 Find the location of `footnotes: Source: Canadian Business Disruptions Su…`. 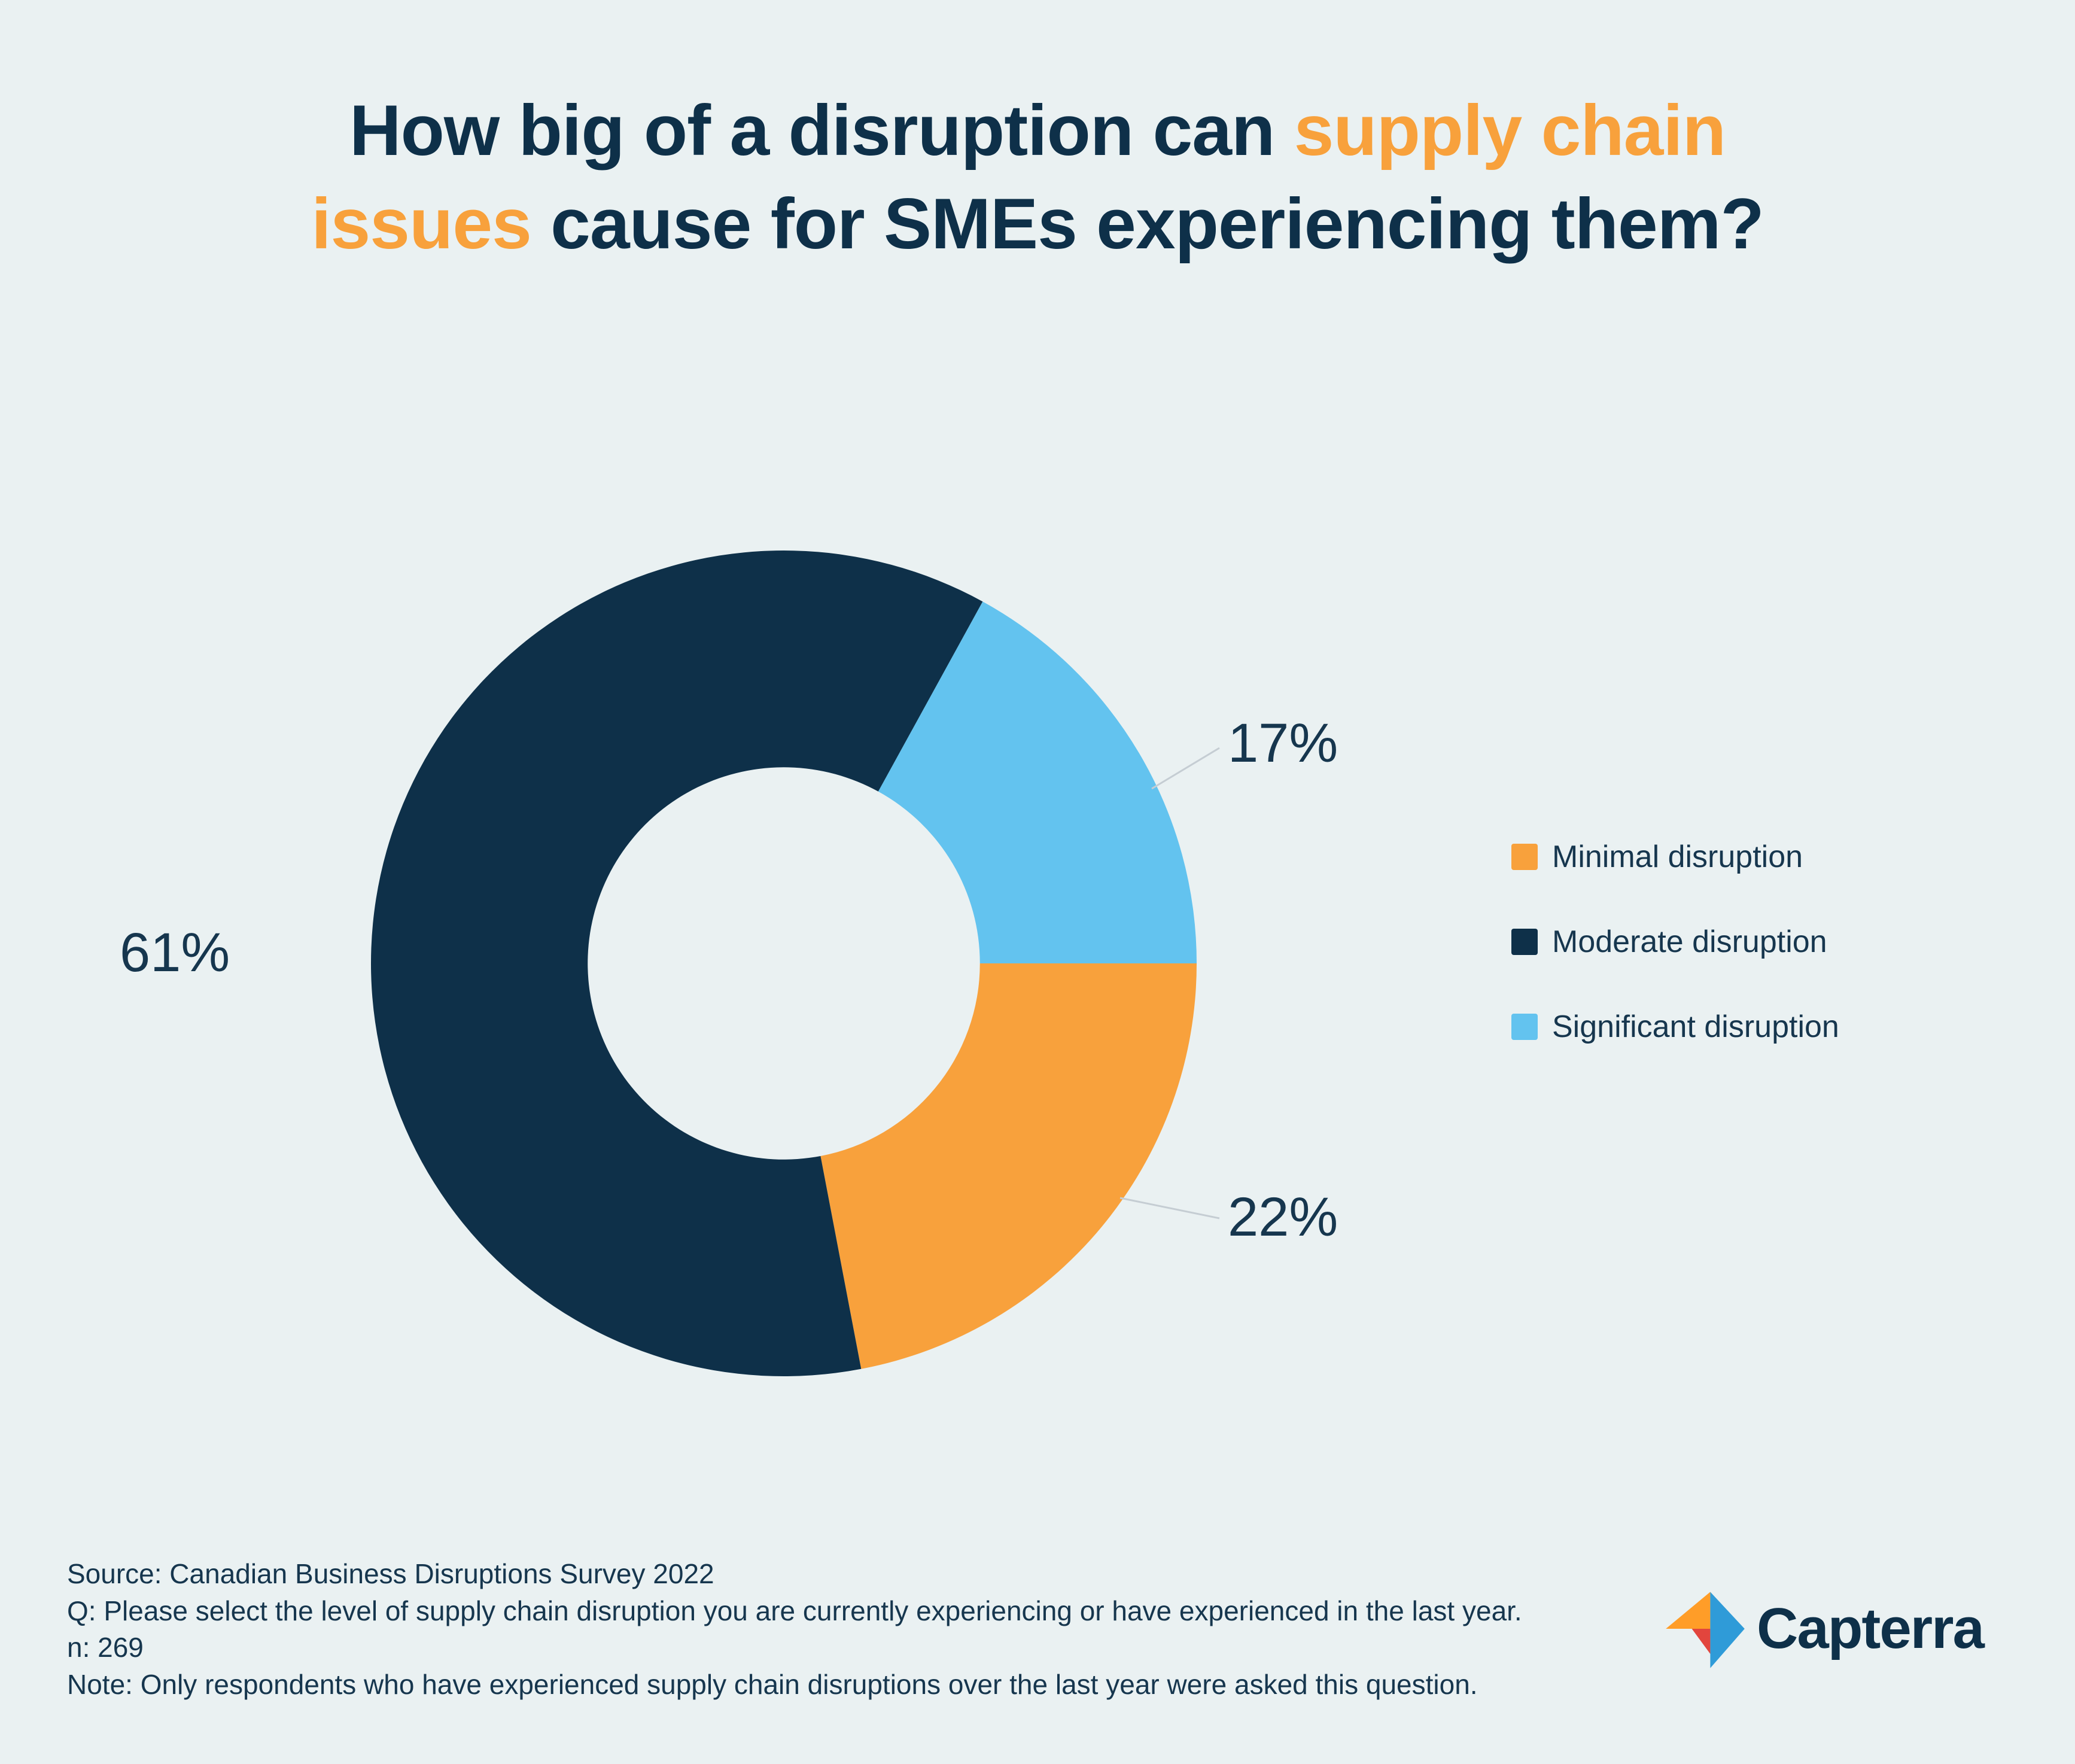

footnotes: Source: Canadian Business Disruptions Su… is located at coordinates (857, 1630).